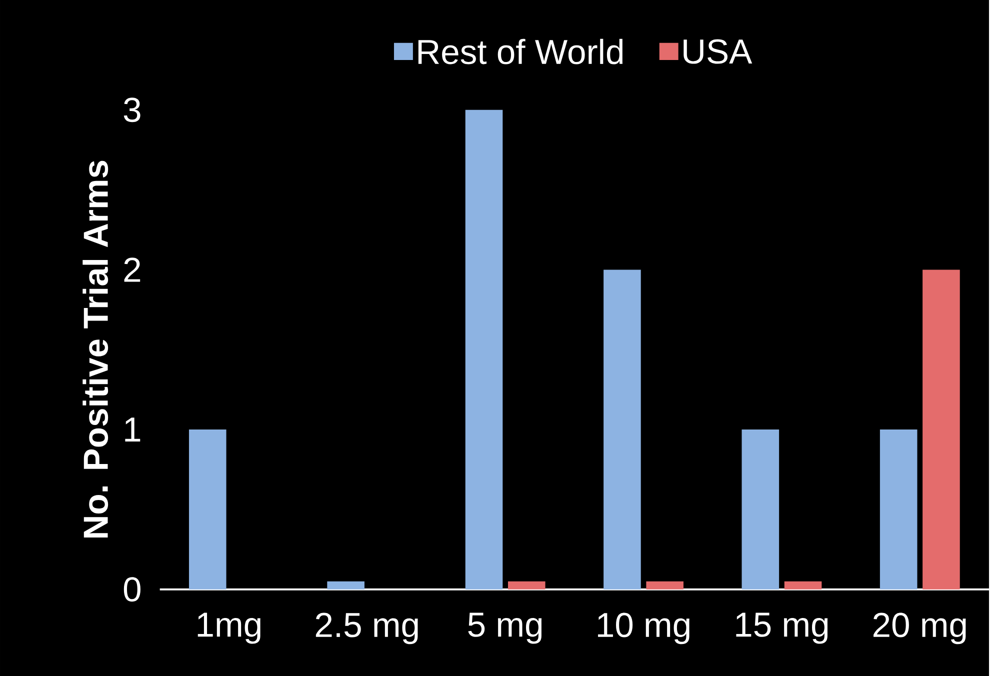  I want to click on legend-label: USA, so click(718, 51).